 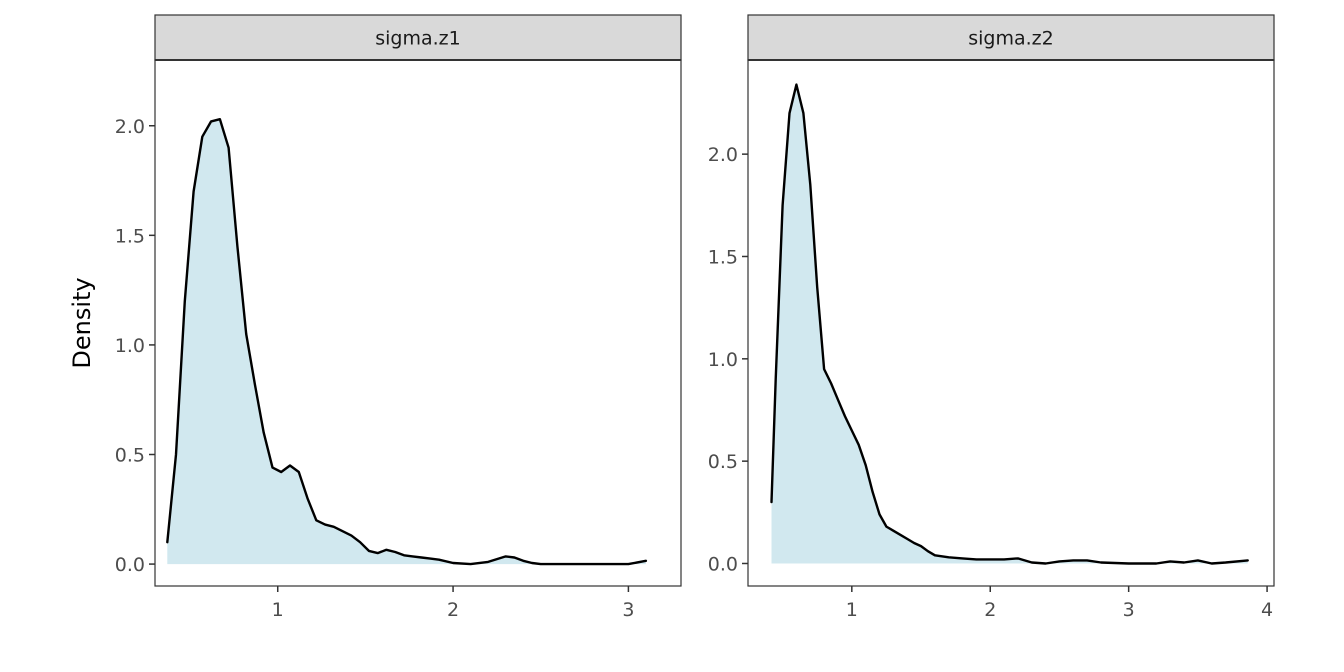 What do you see at coordinates (1267, 610) in the screenshot?
I see `x-tick-label: 4` at bounding box center [1267, 610].